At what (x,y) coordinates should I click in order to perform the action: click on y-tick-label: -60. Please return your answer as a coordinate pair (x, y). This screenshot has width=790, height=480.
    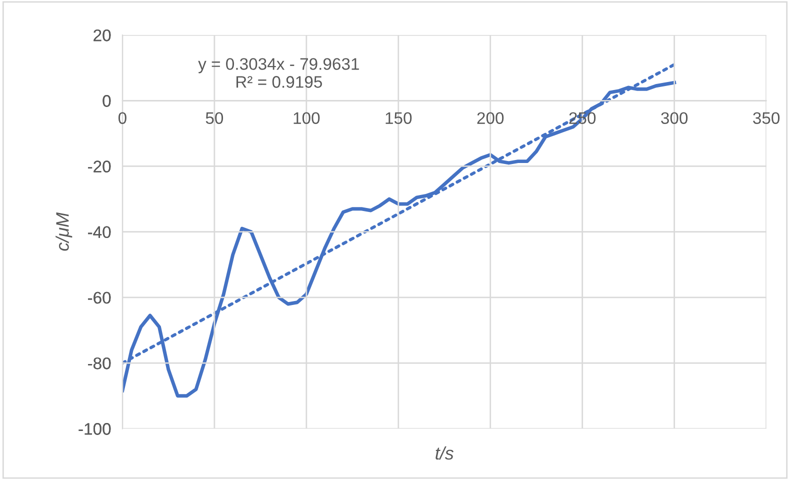
    Looking at the image, I should click on (99, 298).